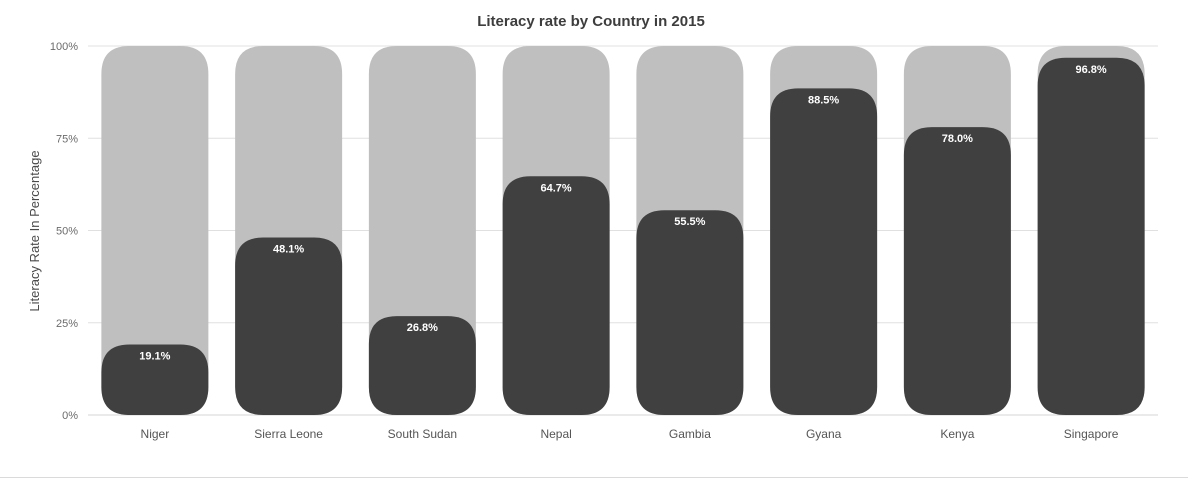  What do you see at coordinates (155, 230) in the screenshot?
I see `bar-track` at bounding box center [155, 230].